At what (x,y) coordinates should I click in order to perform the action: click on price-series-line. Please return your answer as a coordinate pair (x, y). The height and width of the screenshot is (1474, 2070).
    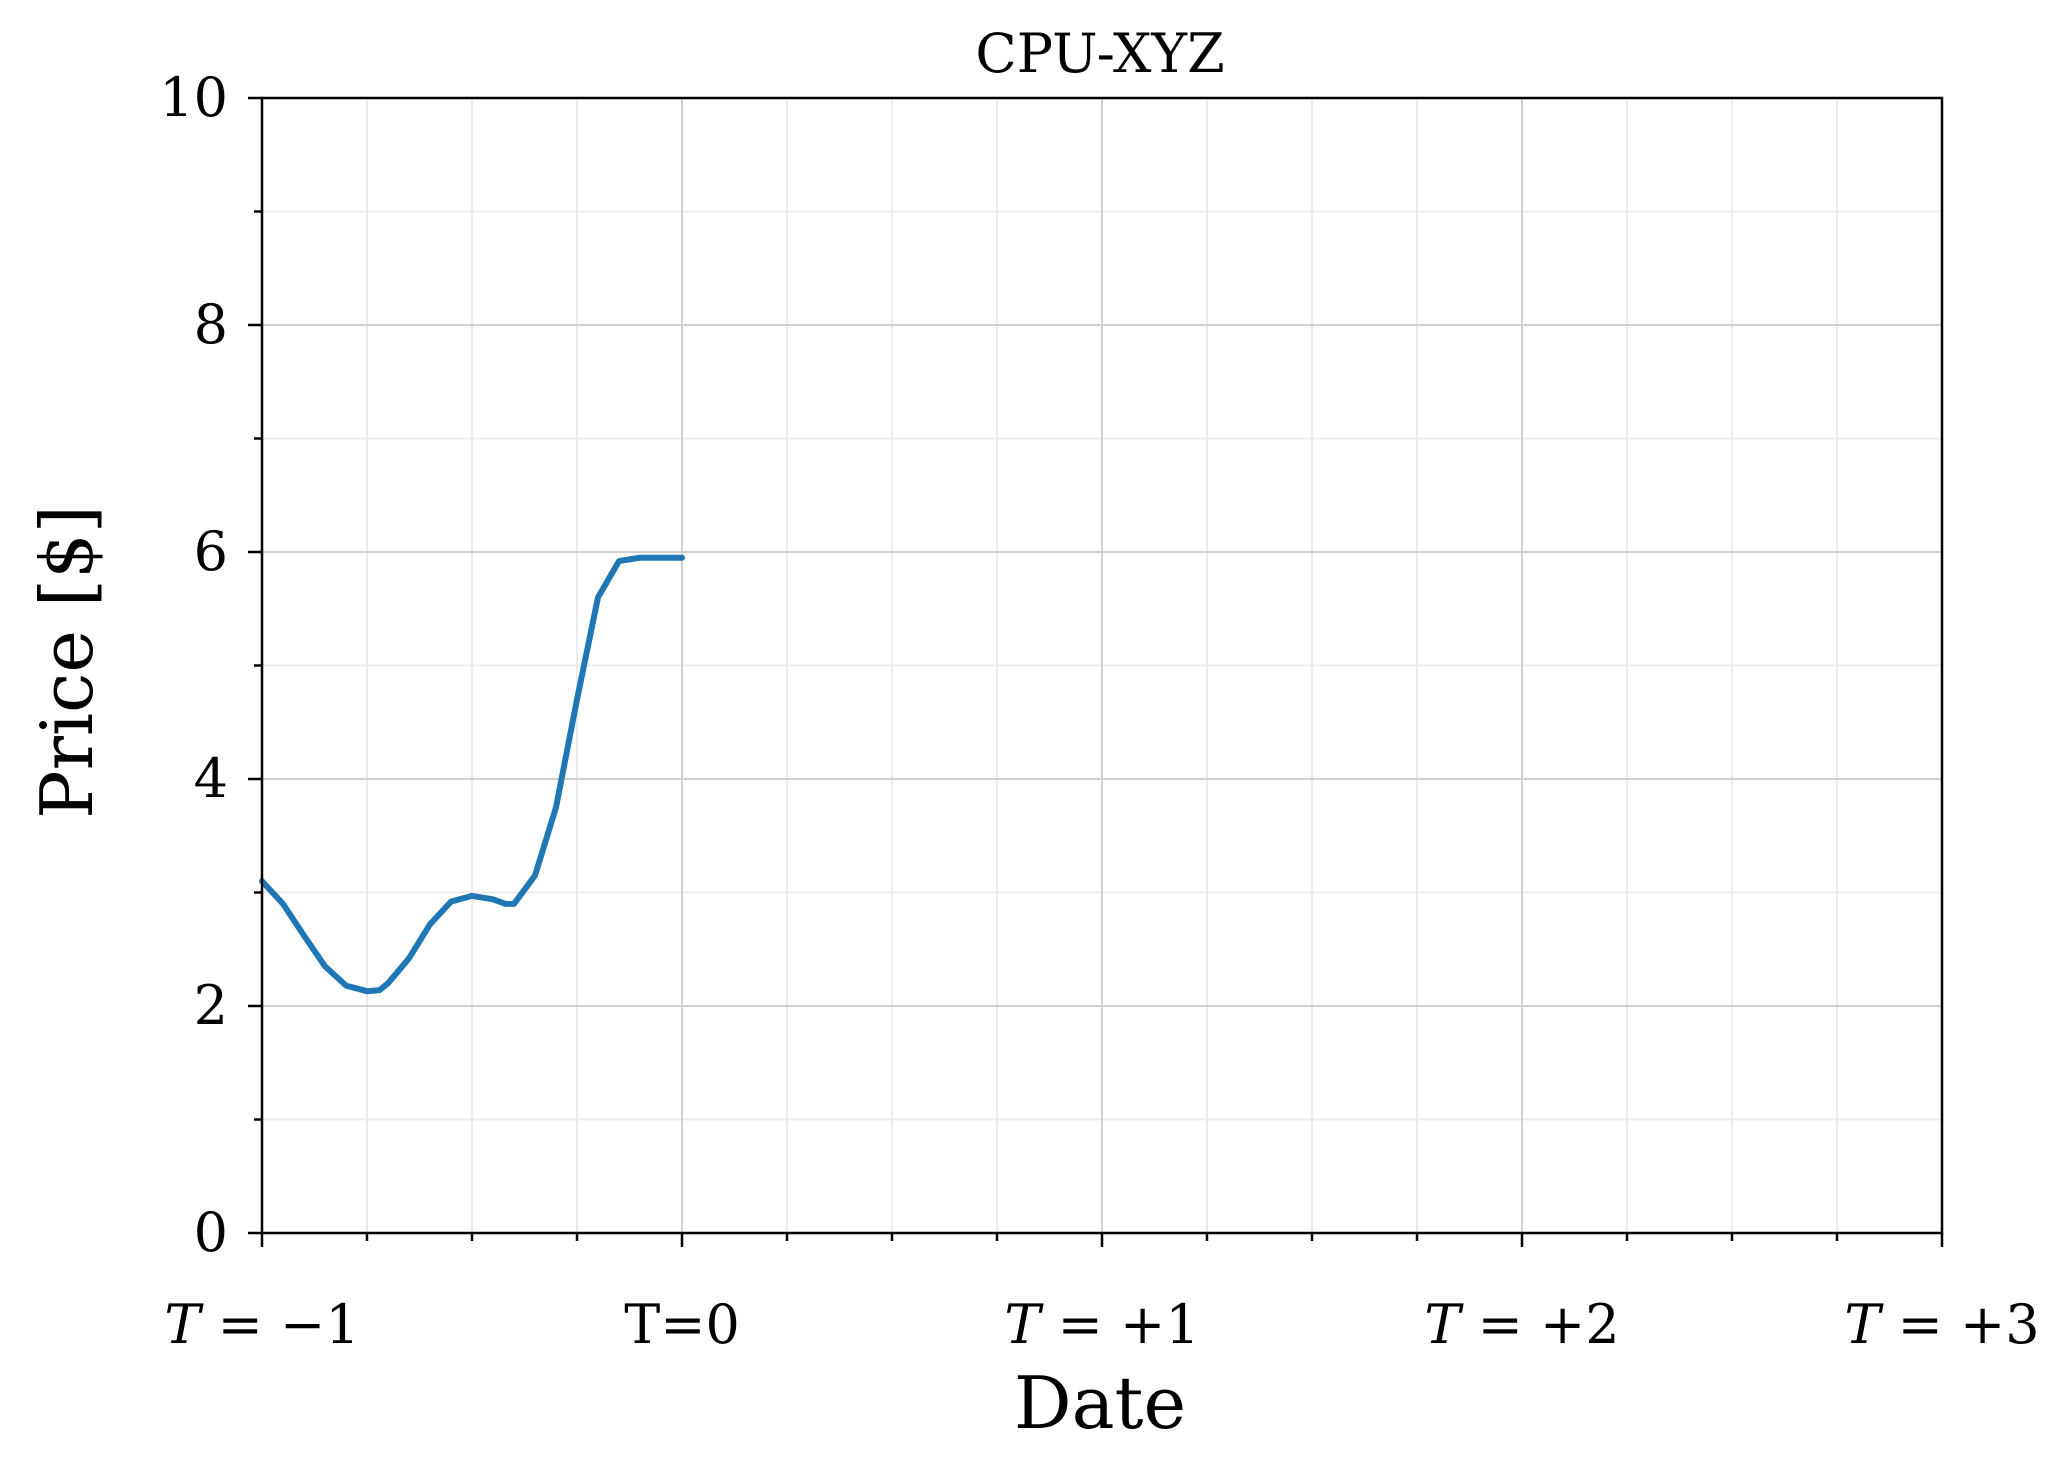
    Looking at the image, I should click on (472, 774).